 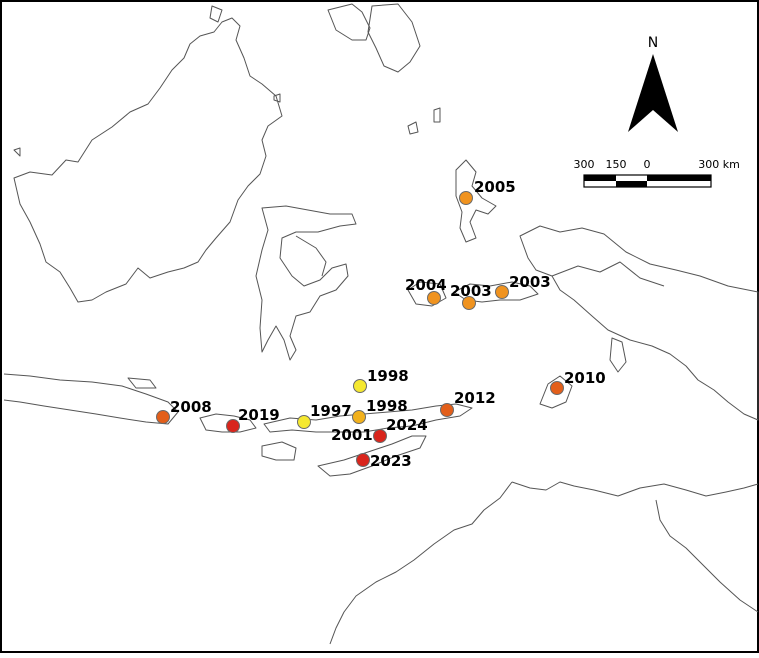 I want to click on marker-label-1997: 1997, so click(x=331, y=411).